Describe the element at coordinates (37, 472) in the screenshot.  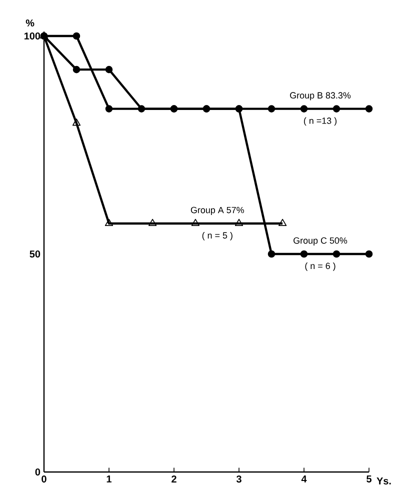
I see `y-tick-label: 0` at that location.